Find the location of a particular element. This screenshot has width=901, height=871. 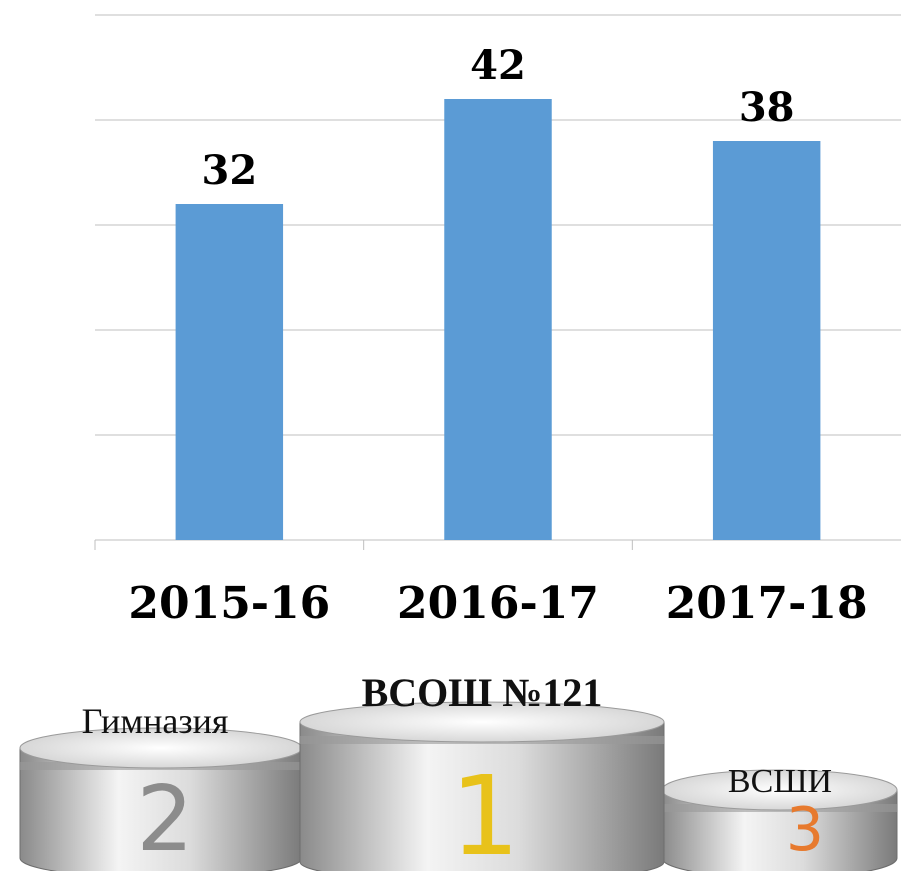

podium-place: 1 is located at coordinates (485, 811).